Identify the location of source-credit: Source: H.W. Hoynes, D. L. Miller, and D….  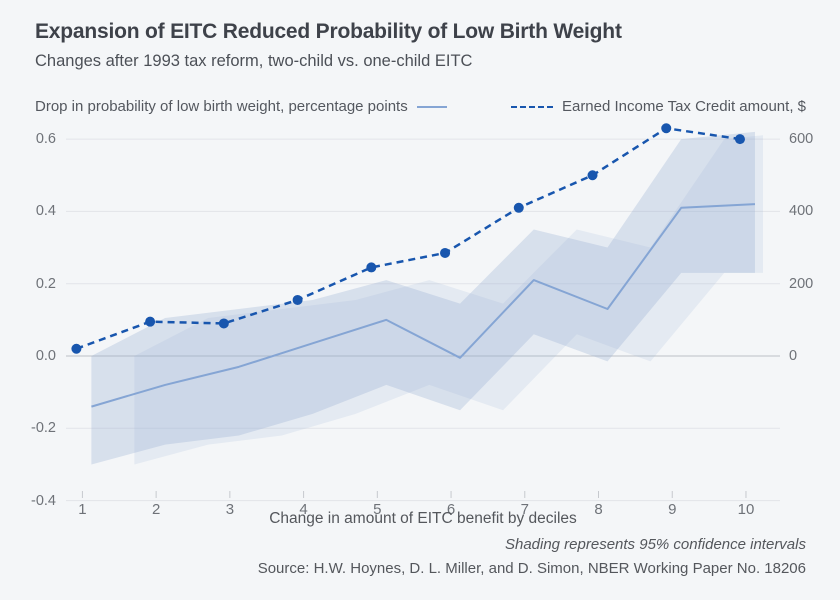
(531, 568).